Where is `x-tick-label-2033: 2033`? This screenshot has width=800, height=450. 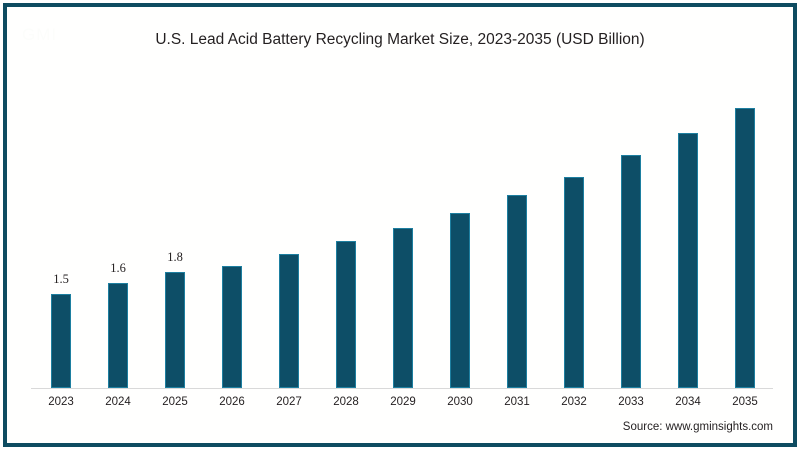
x-tick-label-2033: 2033 is located at coordinates (631, 402).